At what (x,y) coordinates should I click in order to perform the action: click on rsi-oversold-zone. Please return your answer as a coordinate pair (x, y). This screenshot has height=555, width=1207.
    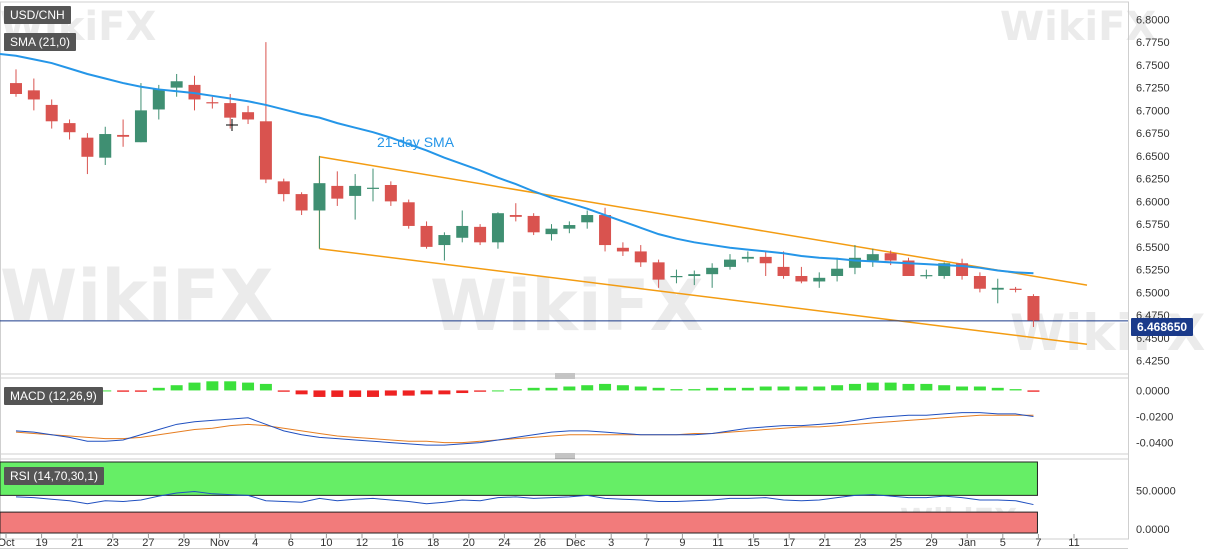
    Looking at the image, I should click on (519, 522).